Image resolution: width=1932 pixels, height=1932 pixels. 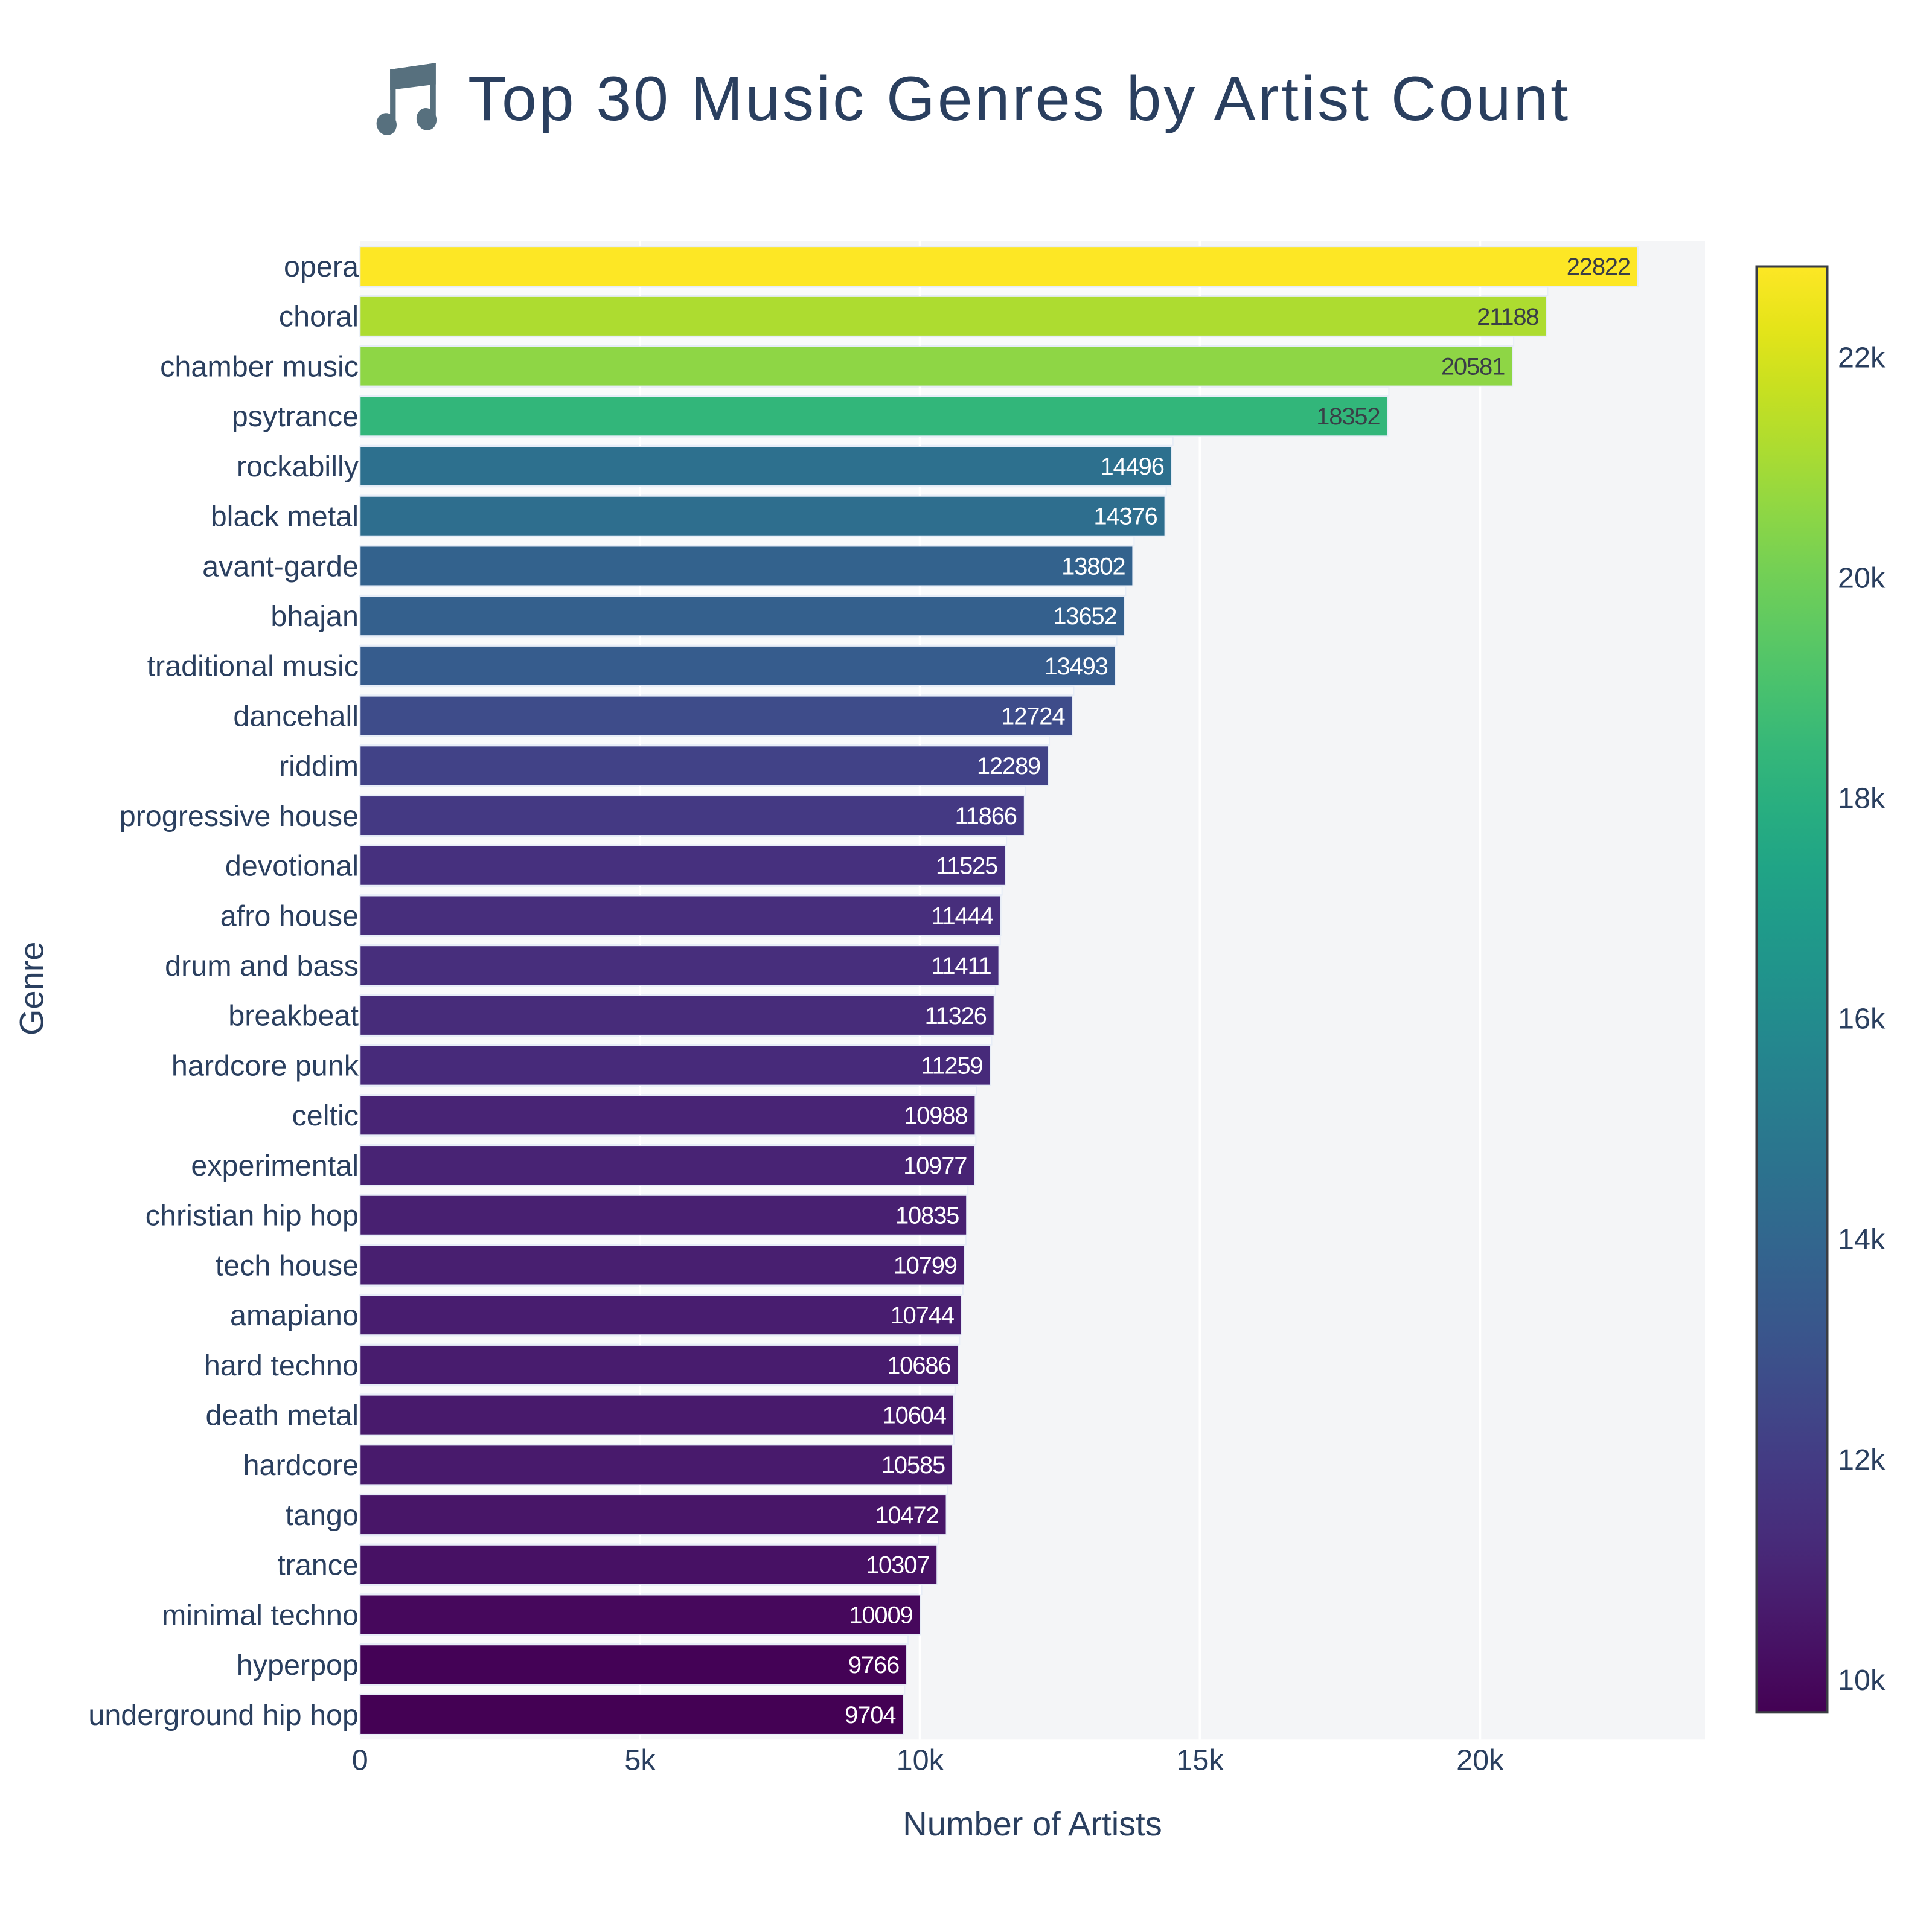 I want to click on svg-text: 11411, so click(x=961, y=966).